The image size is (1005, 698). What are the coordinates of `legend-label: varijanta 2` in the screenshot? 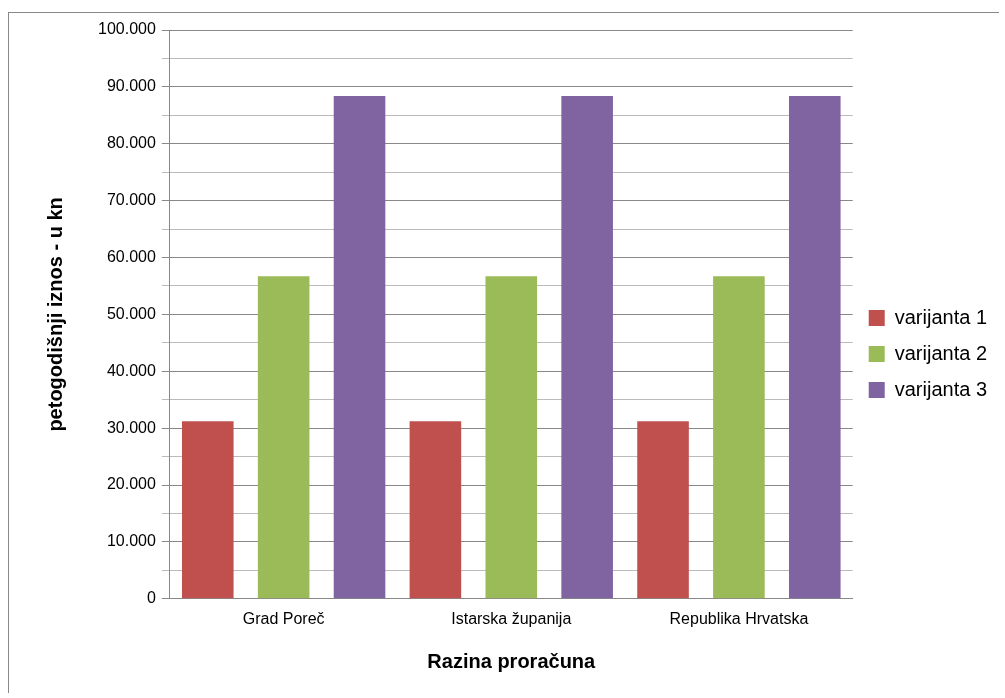 It's located at (941, 352).